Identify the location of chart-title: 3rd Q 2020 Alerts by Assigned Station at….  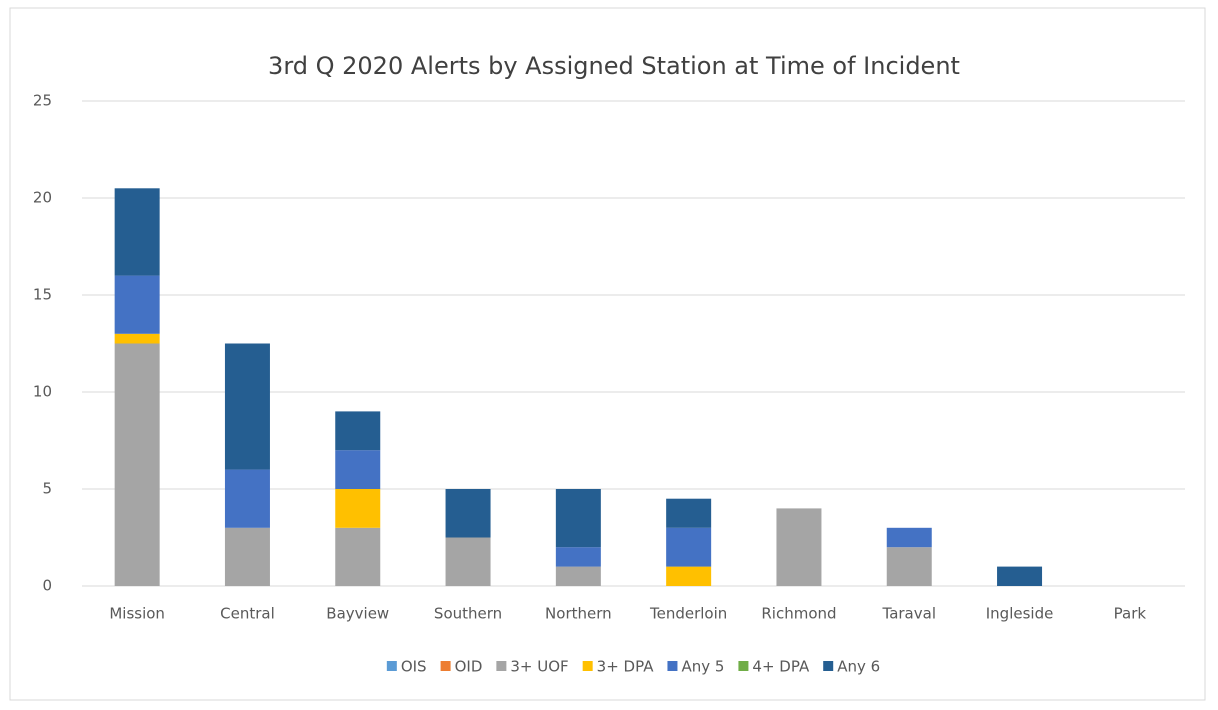
(614, 66).